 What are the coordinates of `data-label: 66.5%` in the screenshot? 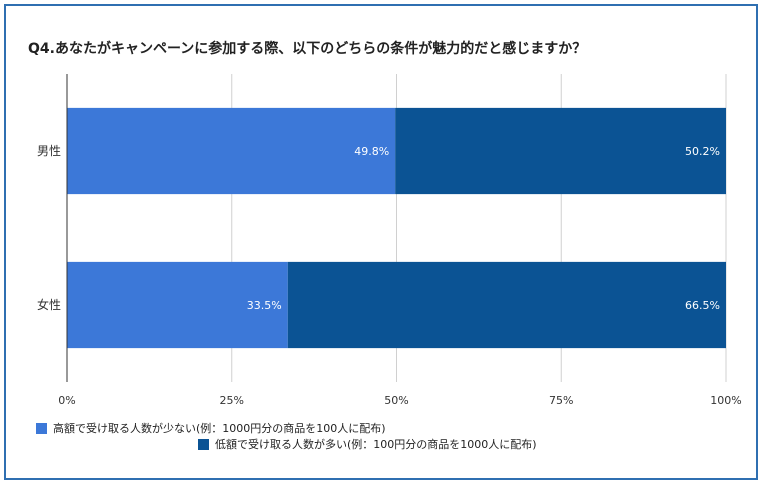 It's located at (702, 305).